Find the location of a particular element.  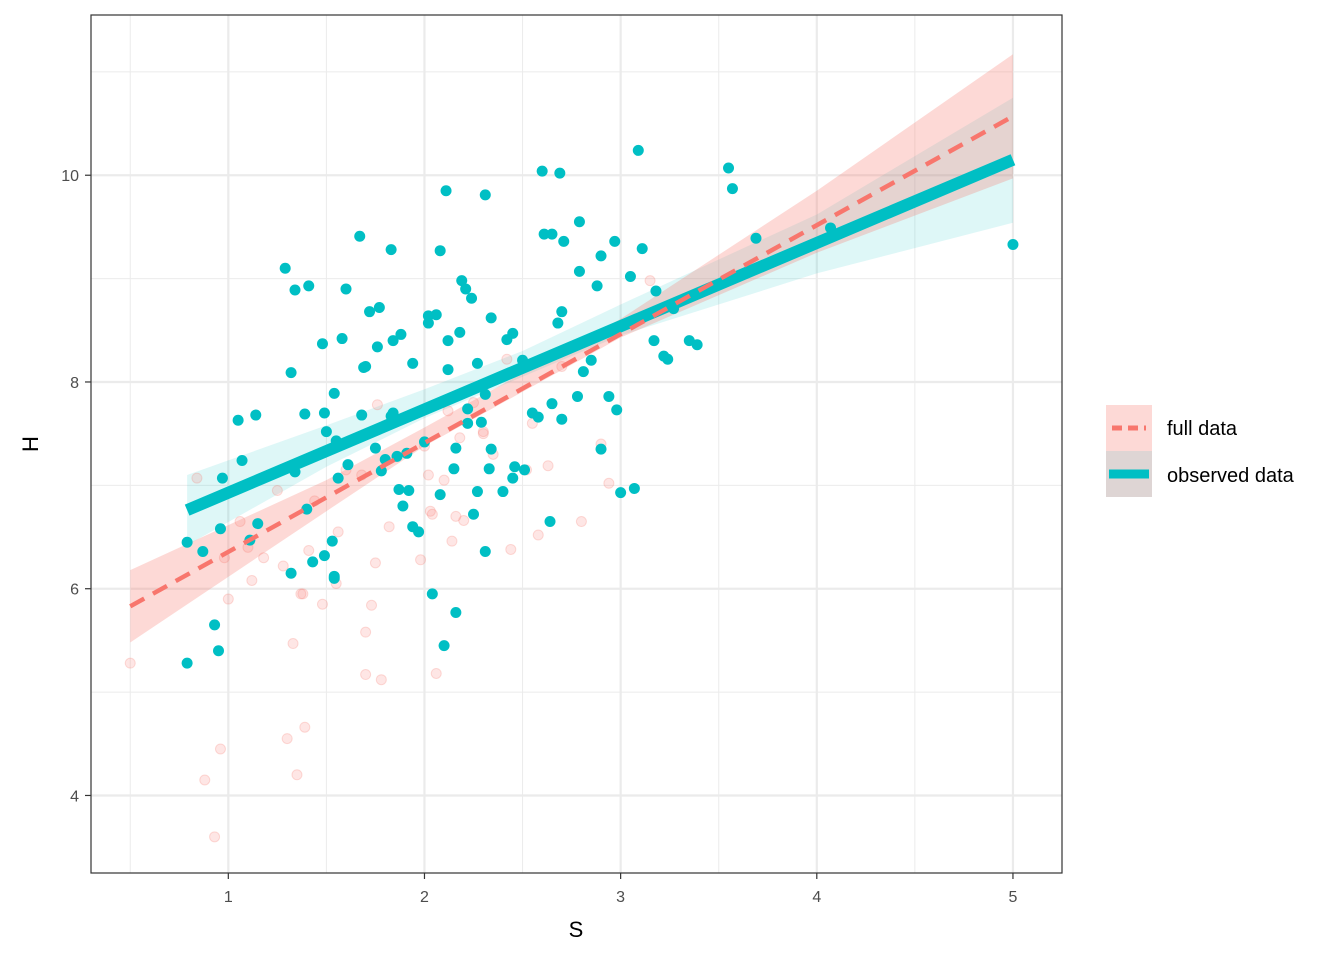

legend-label-observed-data: observed data is located at coordinates (1231, 476).